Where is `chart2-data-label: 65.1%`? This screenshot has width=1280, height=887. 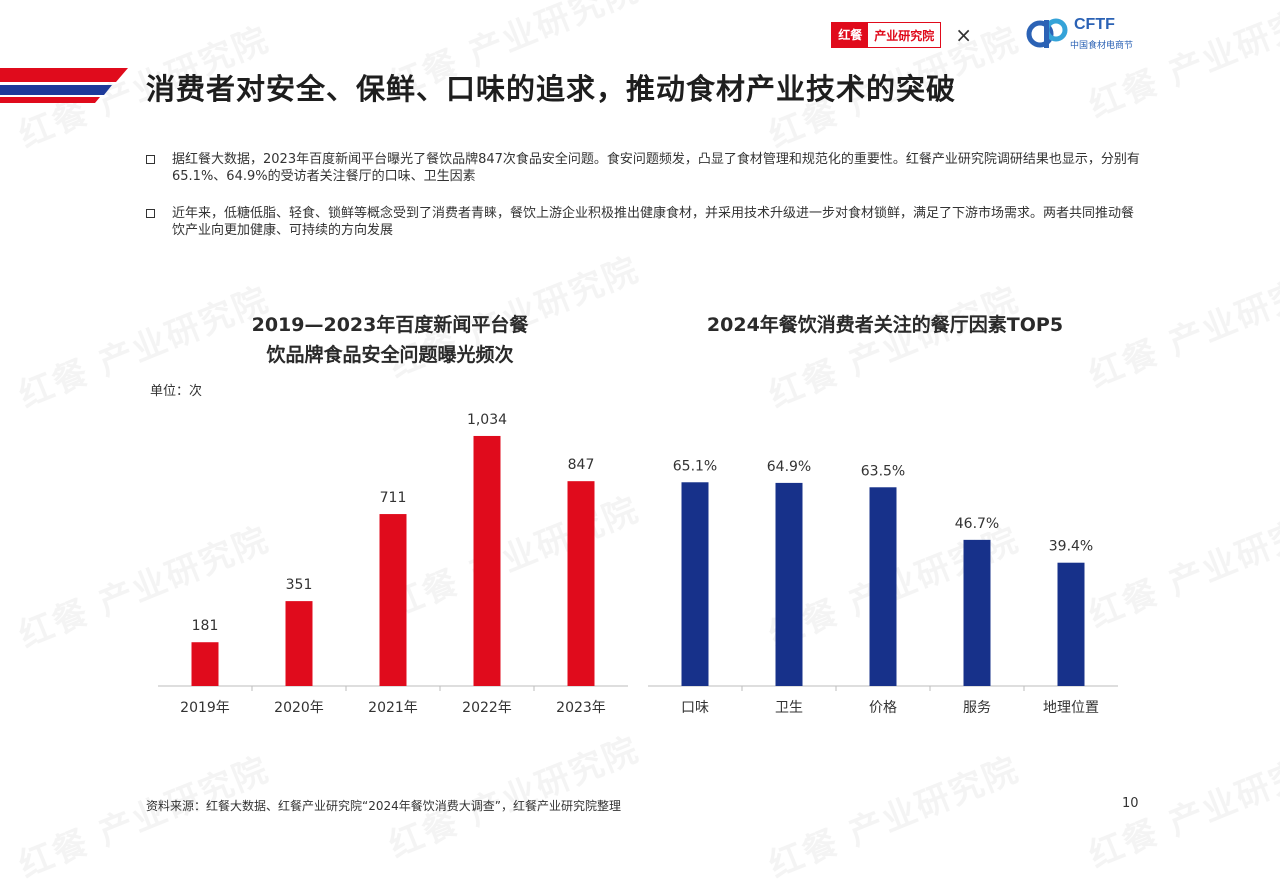
chart2-data-label: 65.1% is located at coordinates (695, 466).